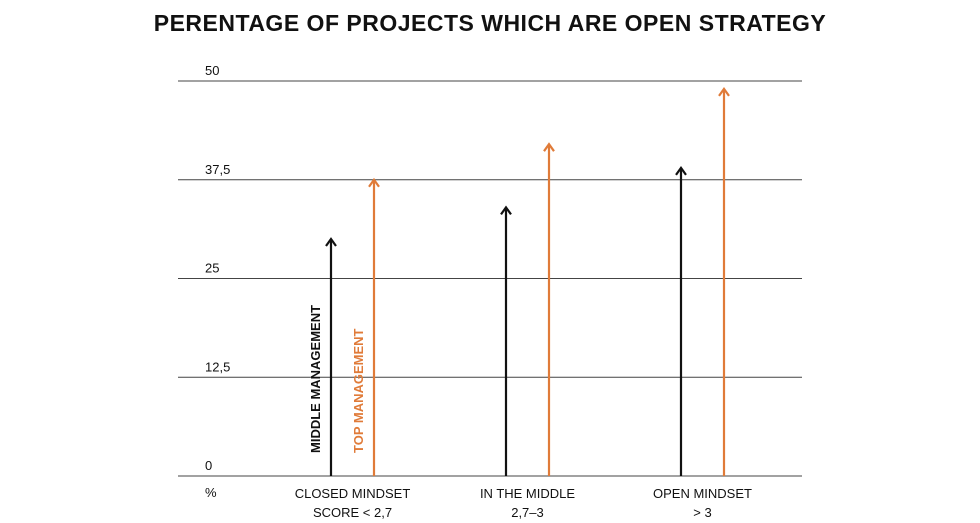  Describe the element at coordinates (217, 281) in the screenshot. I see `y-axis-ticks: 0 12,5 25 37,5 50%` at that location.